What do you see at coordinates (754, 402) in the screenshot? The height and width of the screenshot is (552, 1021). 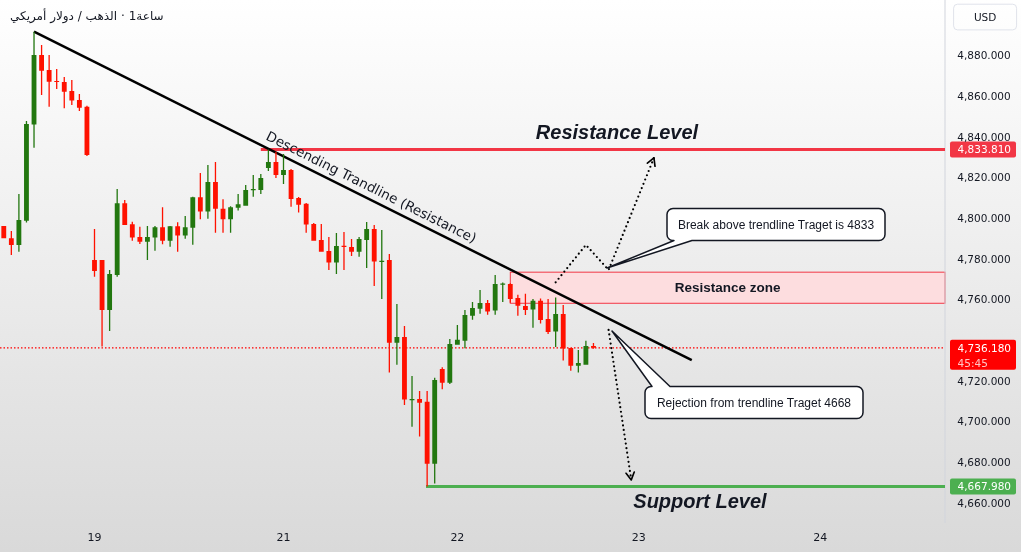 I see `annotation: Rejection from trendline Traget 4668` at bounding box center [754, 402].